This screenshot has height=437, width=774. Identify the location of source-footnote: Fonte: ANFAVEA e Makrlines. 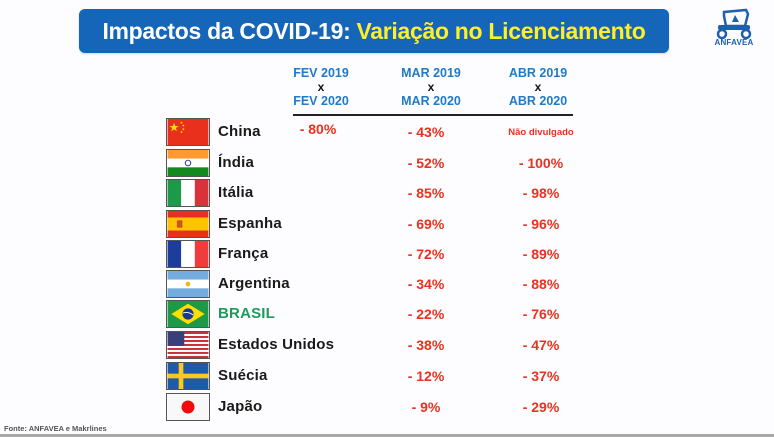
(55, 428).